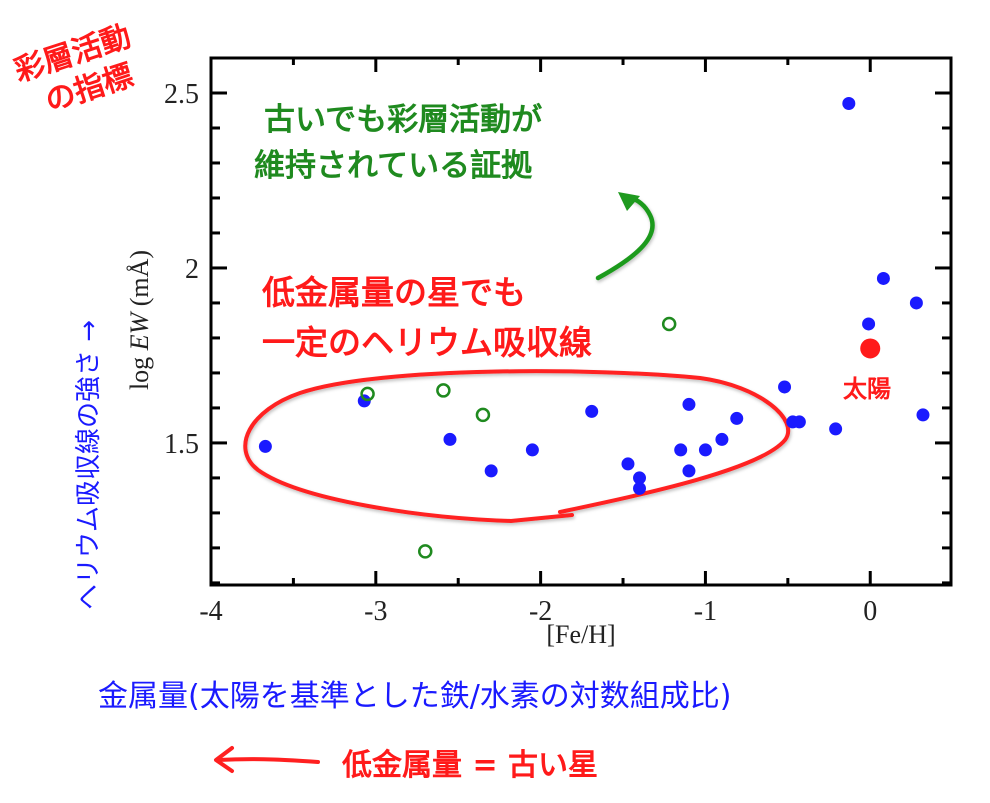 This screenshot has width=990, height=803. Describe the element at coordinates (139, 370) in the screenshot. I see `y-axis-label-prefix: log` at that location.